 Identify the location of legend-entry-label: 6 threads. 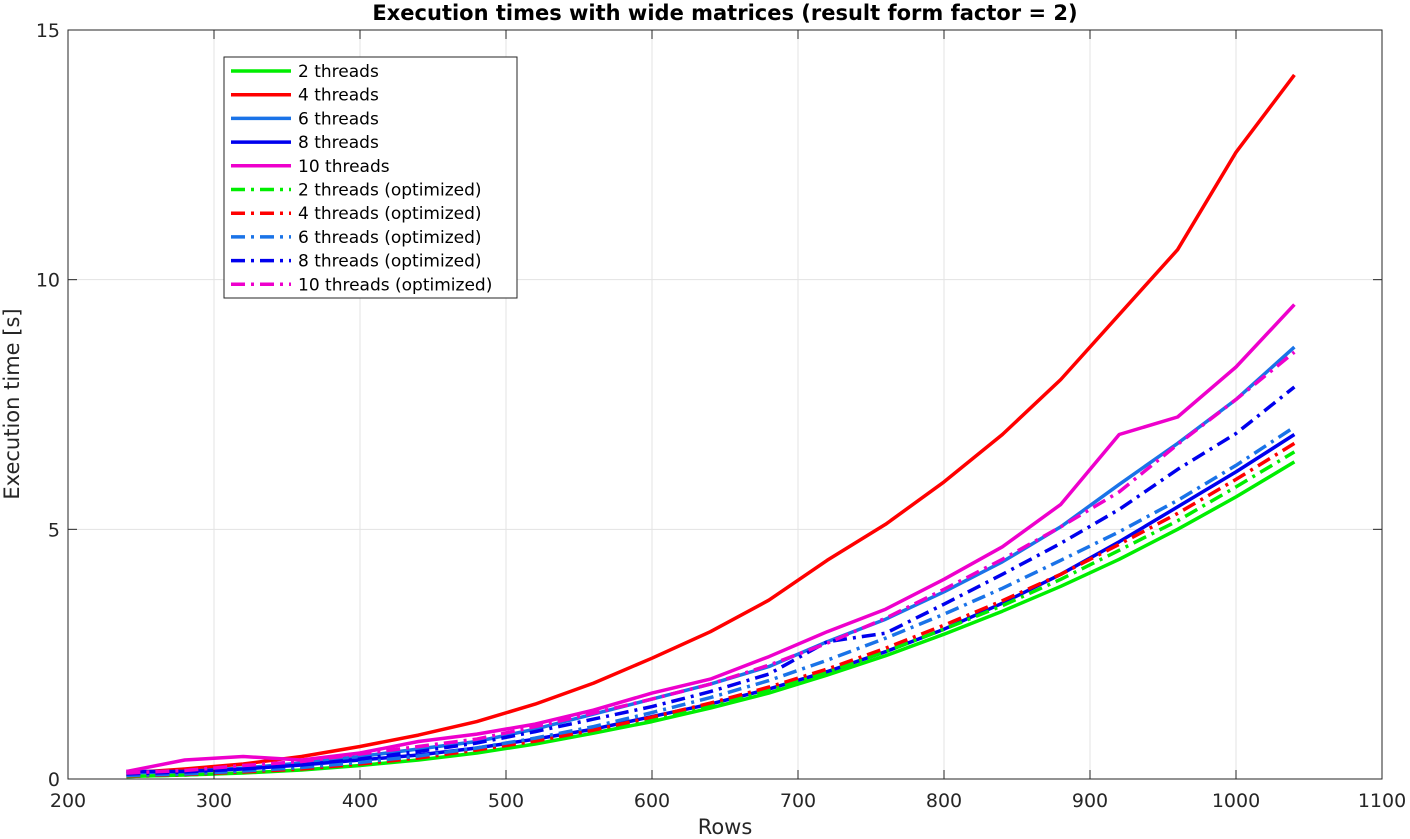
(338, 119).